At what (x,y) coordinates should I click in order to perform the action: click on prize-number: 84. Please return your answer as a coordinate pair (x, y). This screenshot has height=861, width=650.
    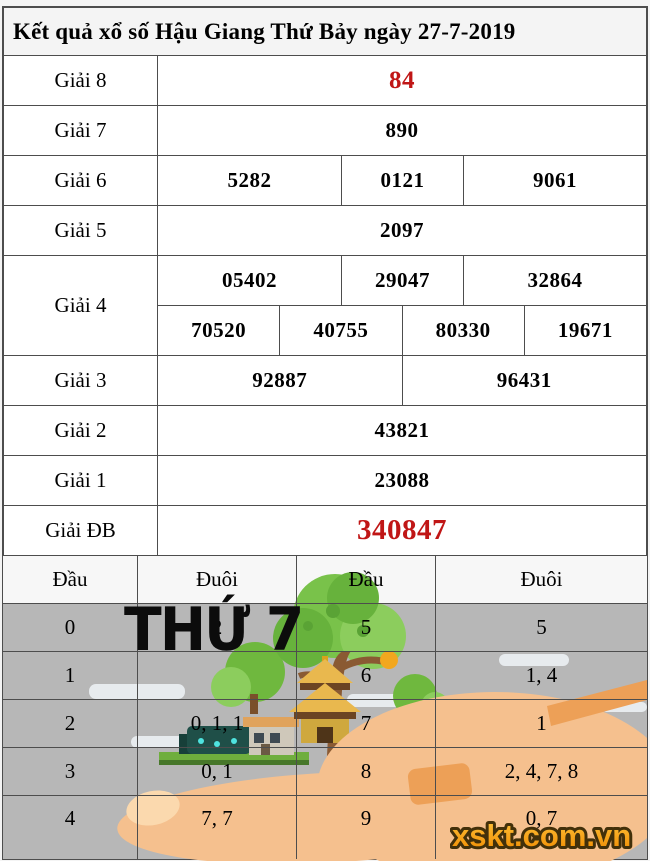
    Looking at the image, I should click on (402, 80).